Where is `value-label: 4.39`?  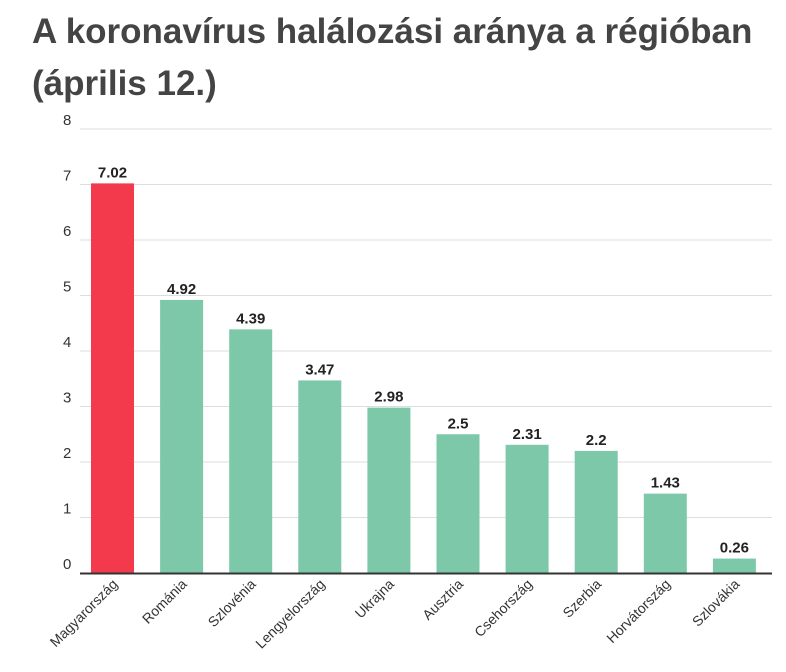 value-label: 4.39 is located at coordinates (250, 318).